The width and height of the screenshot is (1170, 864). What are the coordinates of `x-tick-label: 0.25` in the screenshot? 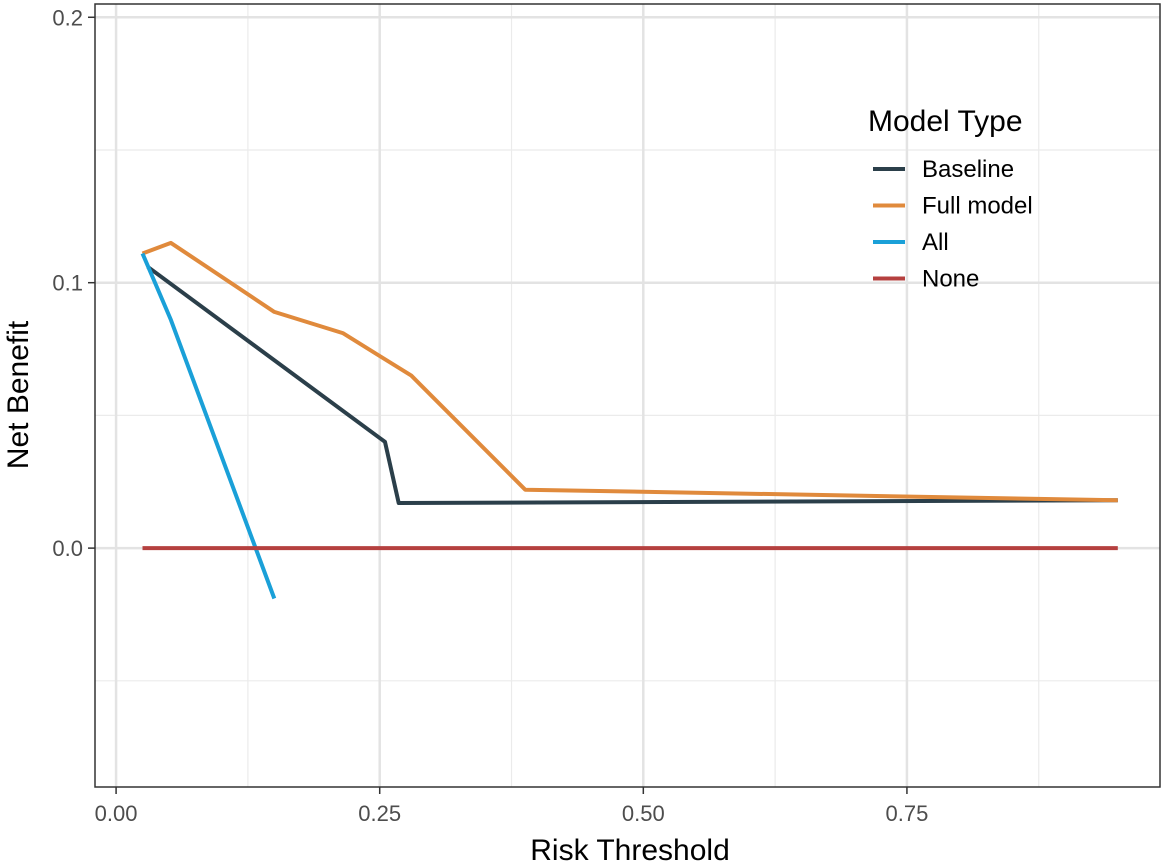 It's located at (379, 813).